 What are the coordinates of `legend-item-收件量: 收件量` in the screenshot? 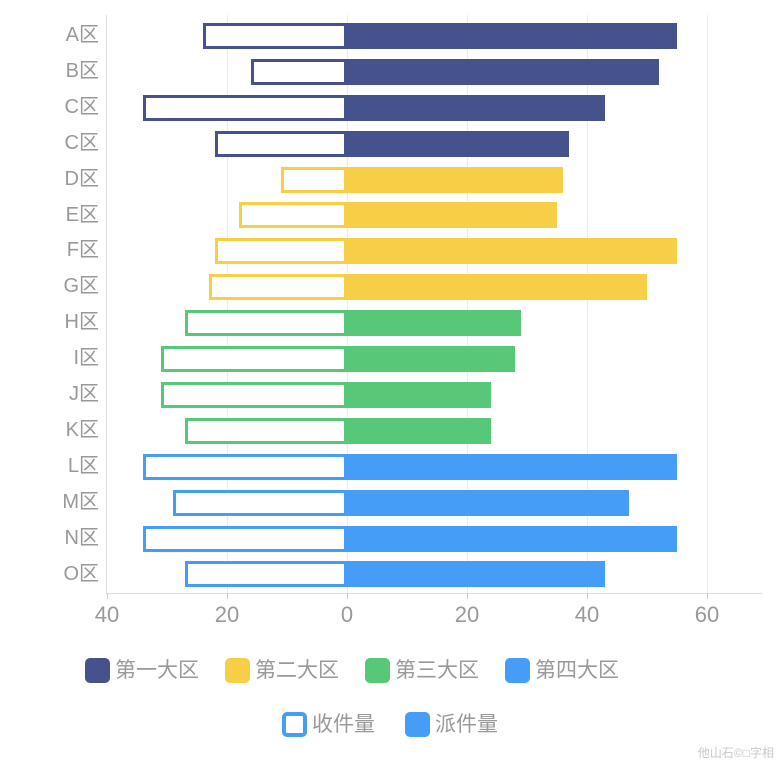 It's located at (328, 724).